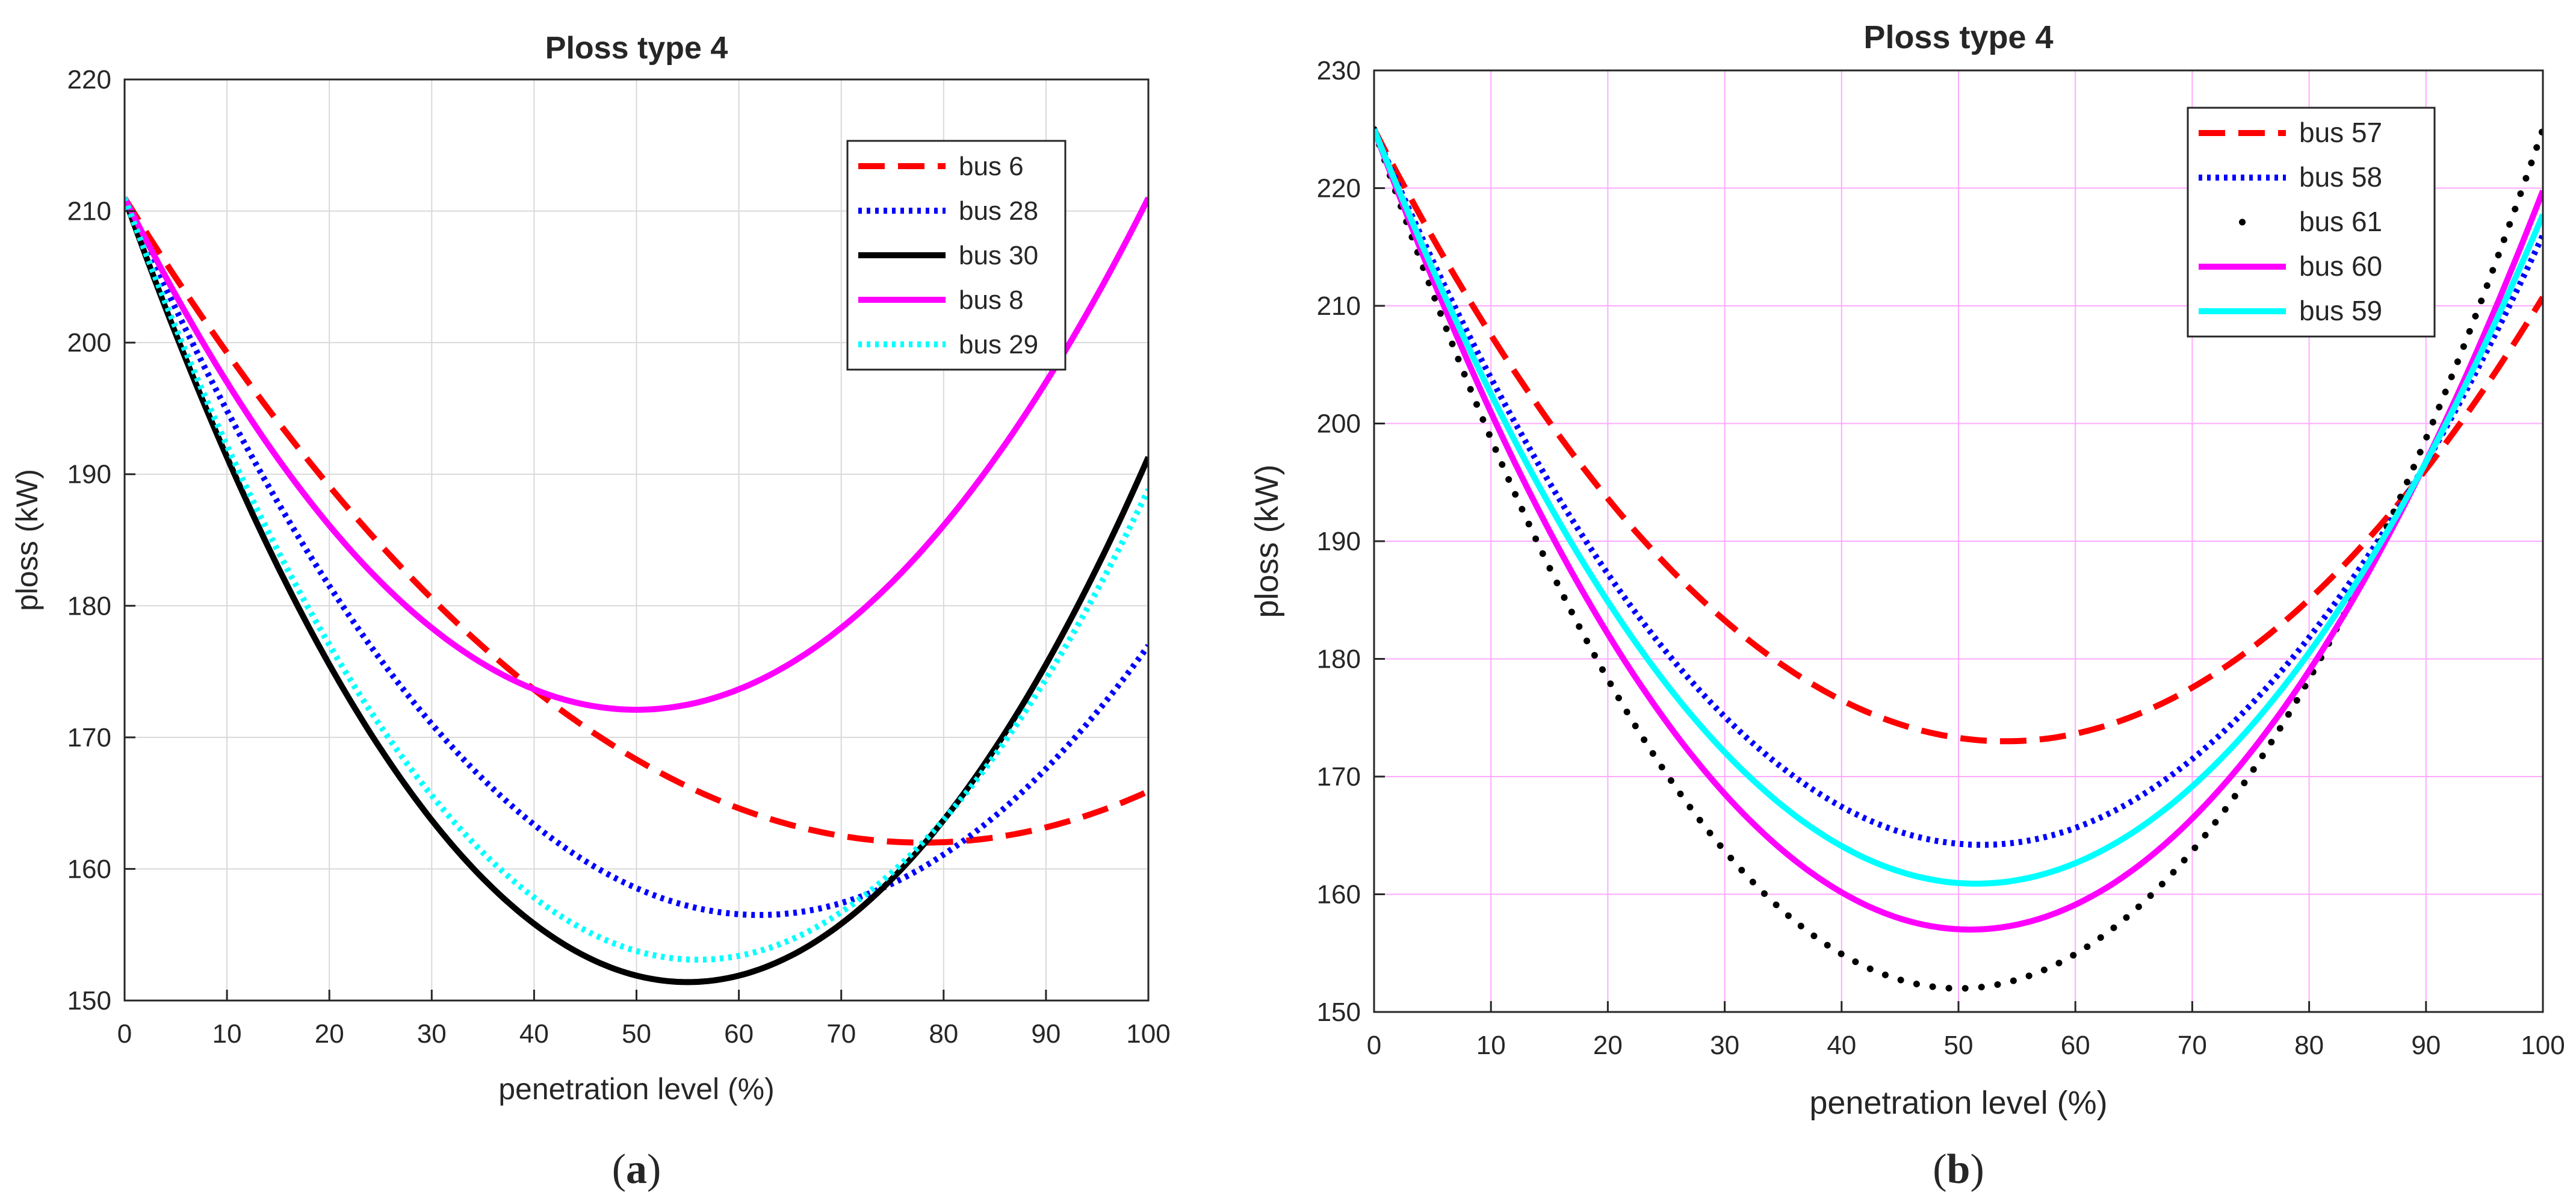 The height and width of the screenshot is (1204, 2576). Describe the element at coordinates (2340, 266) in the screenshot. I see `legend-label-bus-60: bus 60` at that location.